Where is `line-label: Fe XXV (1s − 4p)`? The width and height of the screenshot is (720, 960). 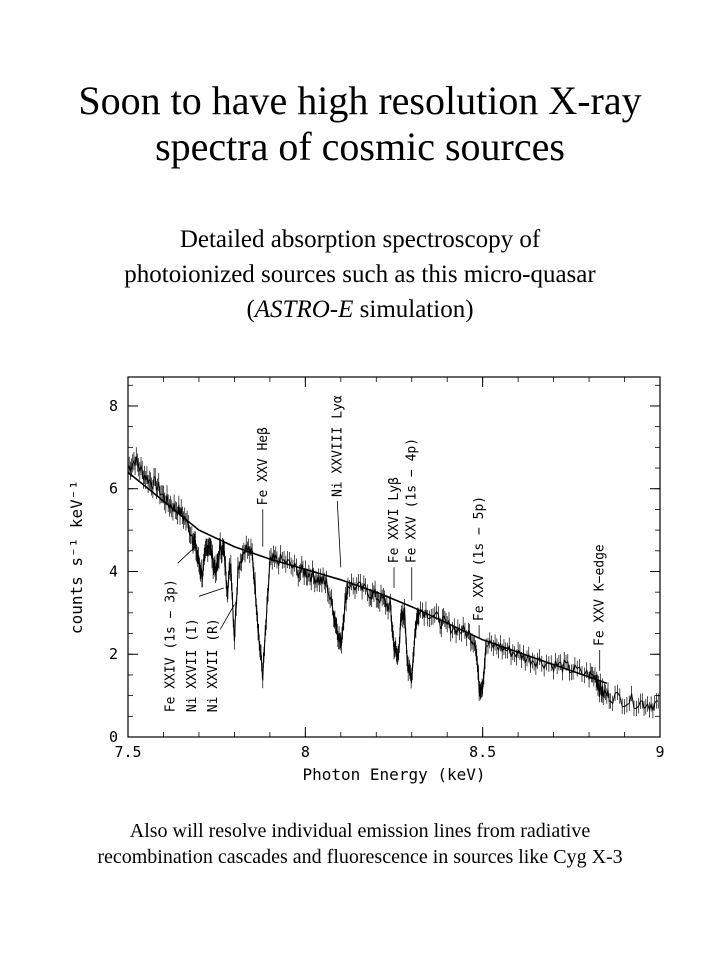
line-label: Fe XXV (1s − 4p) is located at coordinates (412, 500).